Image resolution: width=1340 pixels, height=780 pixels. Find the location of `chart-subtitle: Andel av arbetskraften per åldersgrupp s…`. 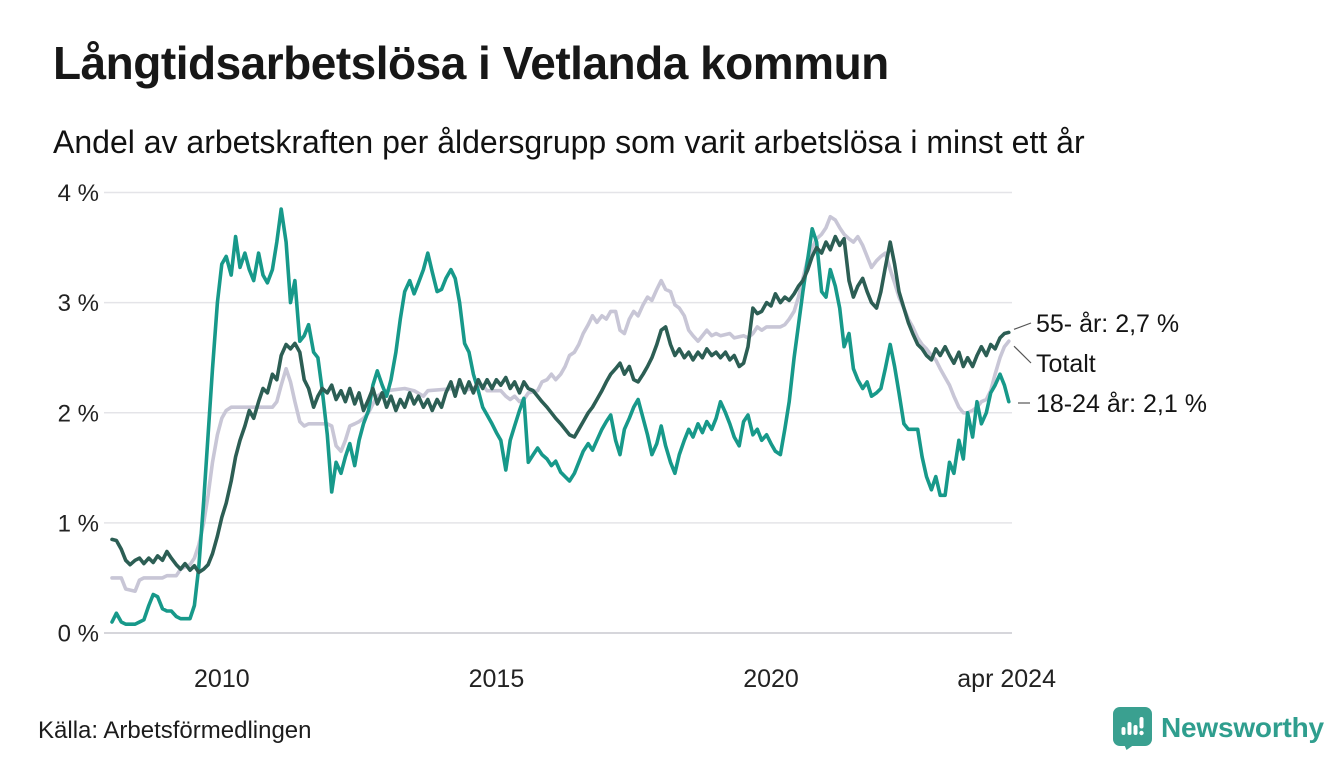

chart-subtitle: Andel av arbetskraften per åldersgrupp s… is located at coordinates (569, 142).